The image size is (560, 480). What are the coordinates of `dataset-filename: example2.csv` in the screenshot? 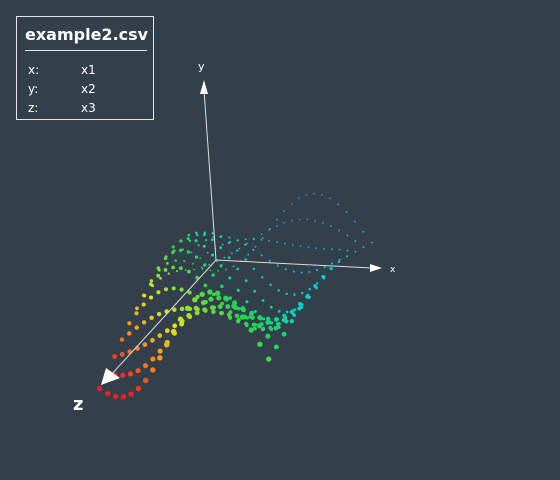 It's located at (87, 34).